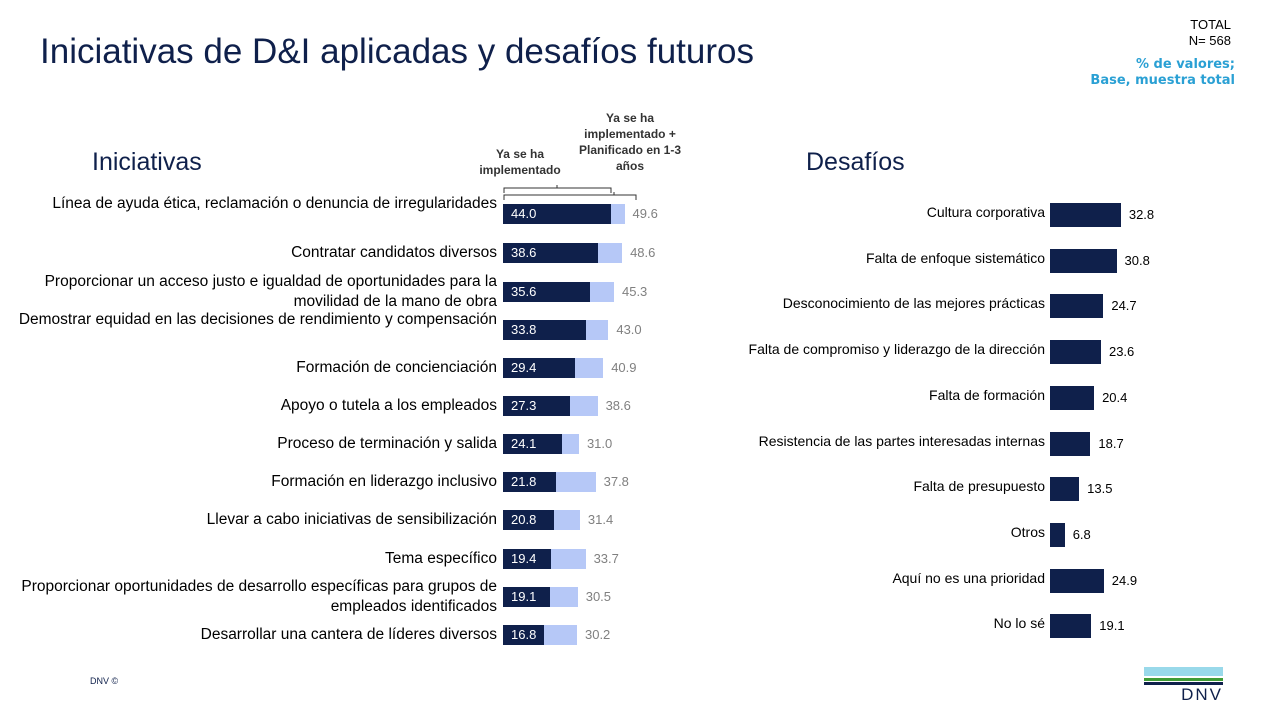  Describe the element at coordinates (618, 405) in the screenshot. I see `value-planned: 38.6` at that location.